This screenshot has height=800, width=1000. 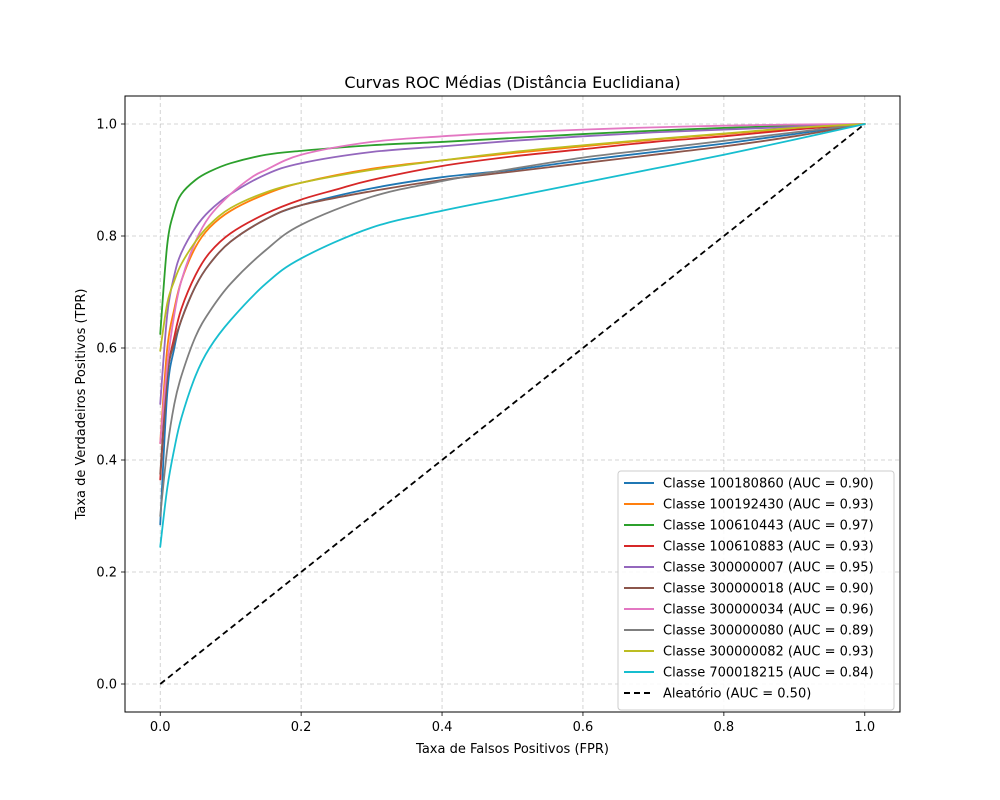 What do you see at coordinates (512, 82) in the screenshot?
I see `chart-title: Curvas ROC Médias (Distância Euclidiana)` at bounding box center [512, 82].